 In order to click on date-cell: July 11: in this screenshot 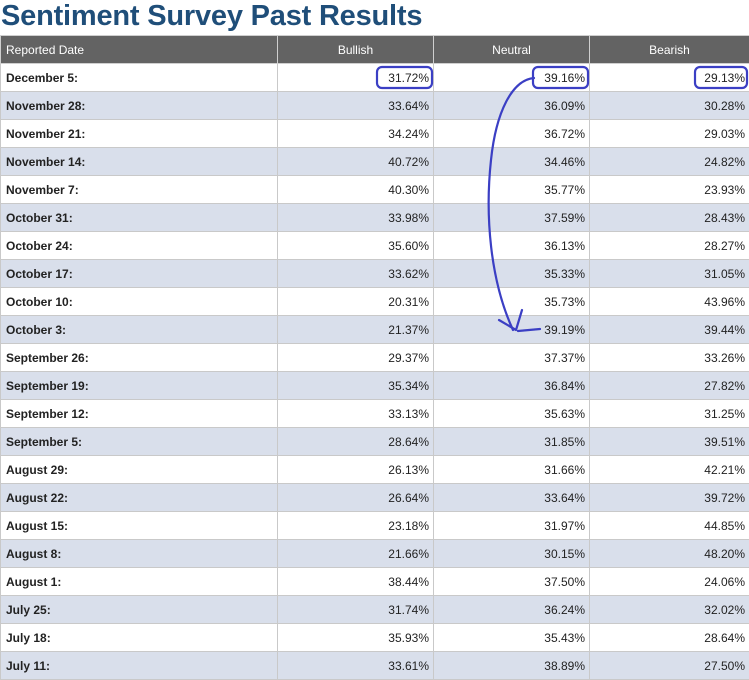, I will do `click(139, 666)`.